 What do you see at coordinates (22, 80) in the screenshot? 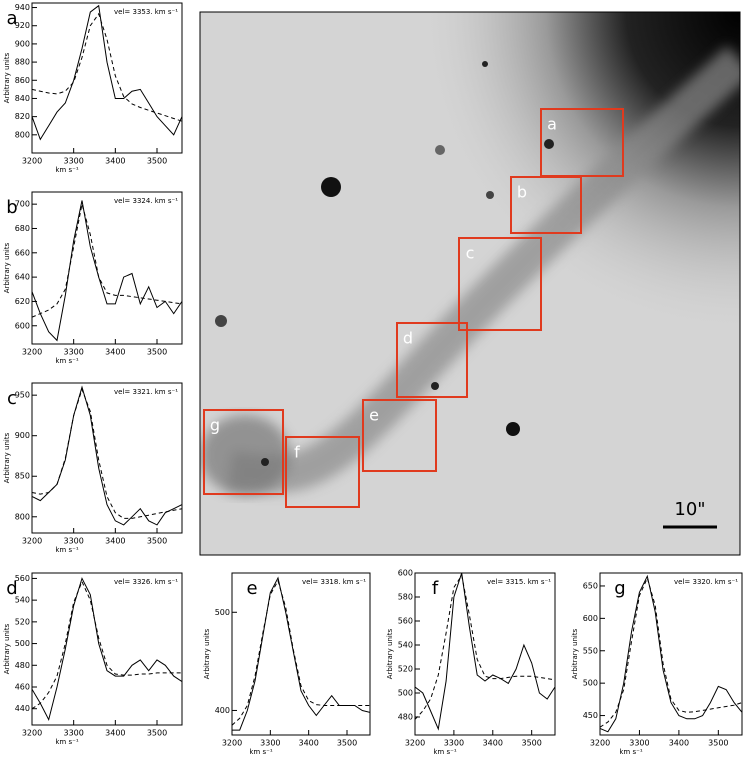
I see `y-tick-label: 860` at bounding box center [22, 80].